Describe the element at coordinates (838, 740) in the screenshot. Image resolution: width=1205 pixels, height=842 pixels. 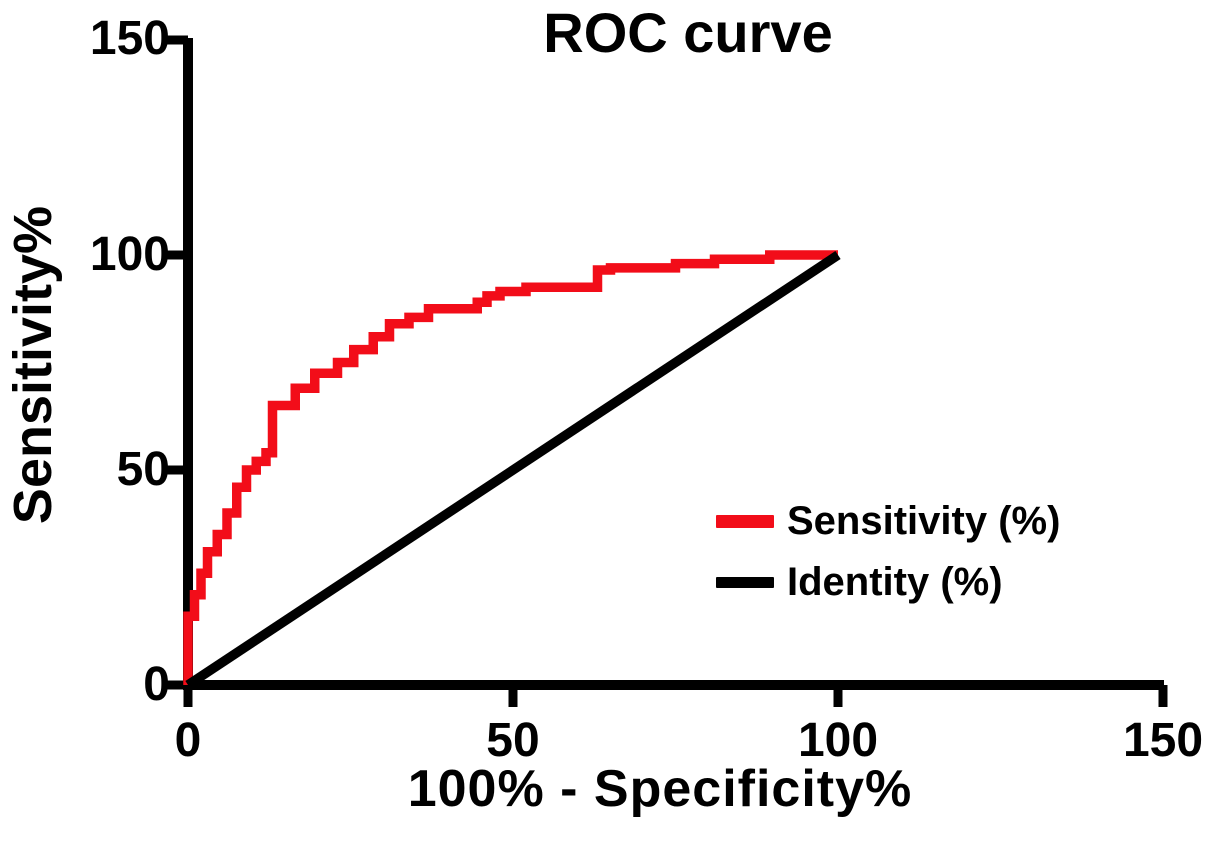
I see `x-tick-label-100: 100` at that location.